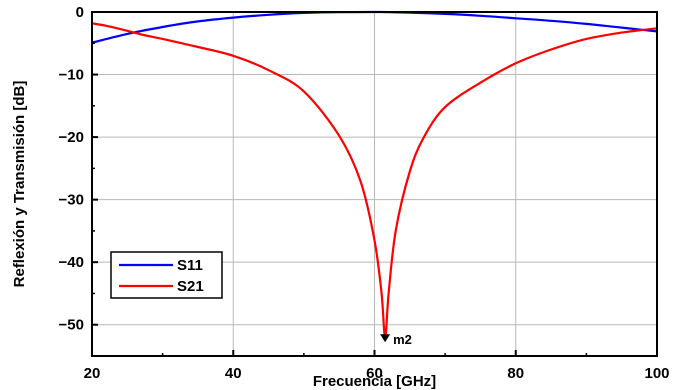 This screenshot has width=676, height=390. What do you see at coordinates (80, 12) in the screenshot?
I see `y-tick-label: 0` at bounding box center [80, 12].